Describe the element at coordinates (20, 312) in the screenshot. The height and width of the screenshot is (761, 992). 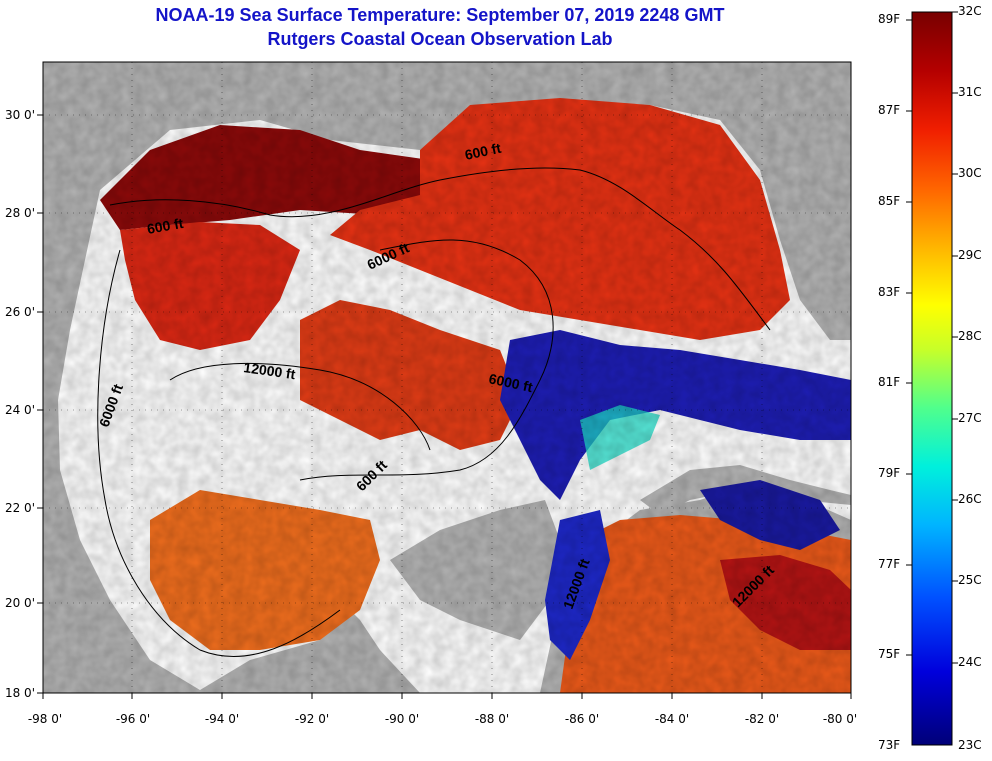
I see `y-tick-label: 26 0'` at that location.